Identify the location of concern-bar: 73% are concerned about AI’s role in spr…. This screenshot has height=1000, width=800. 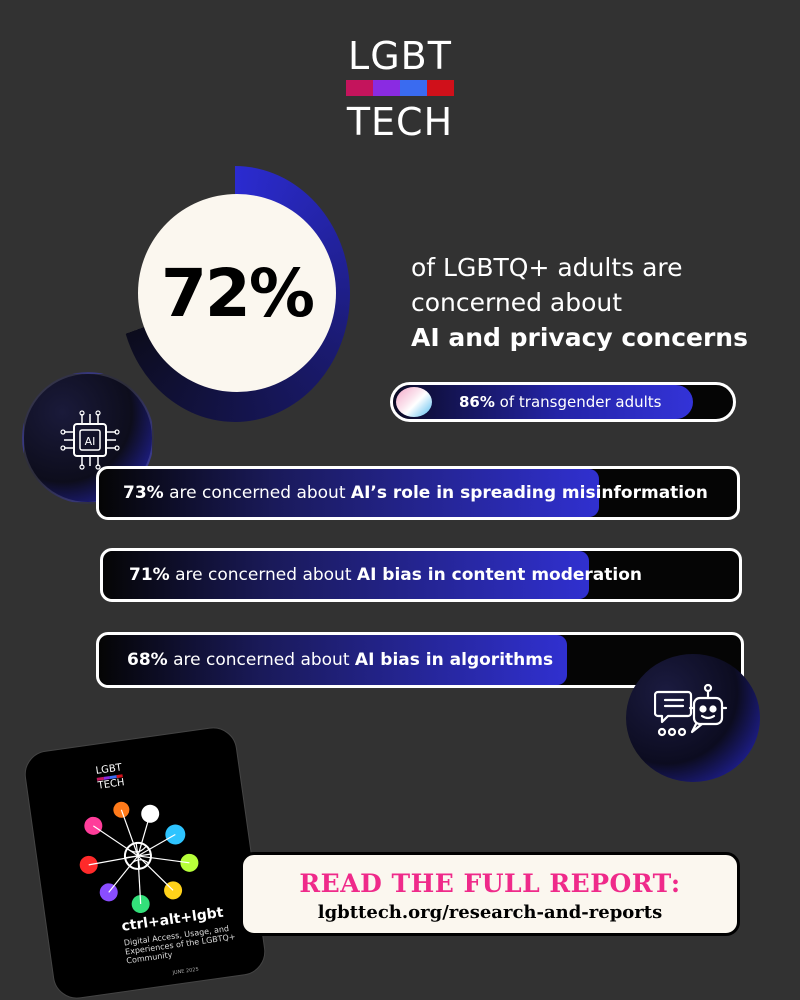
(418, 493).